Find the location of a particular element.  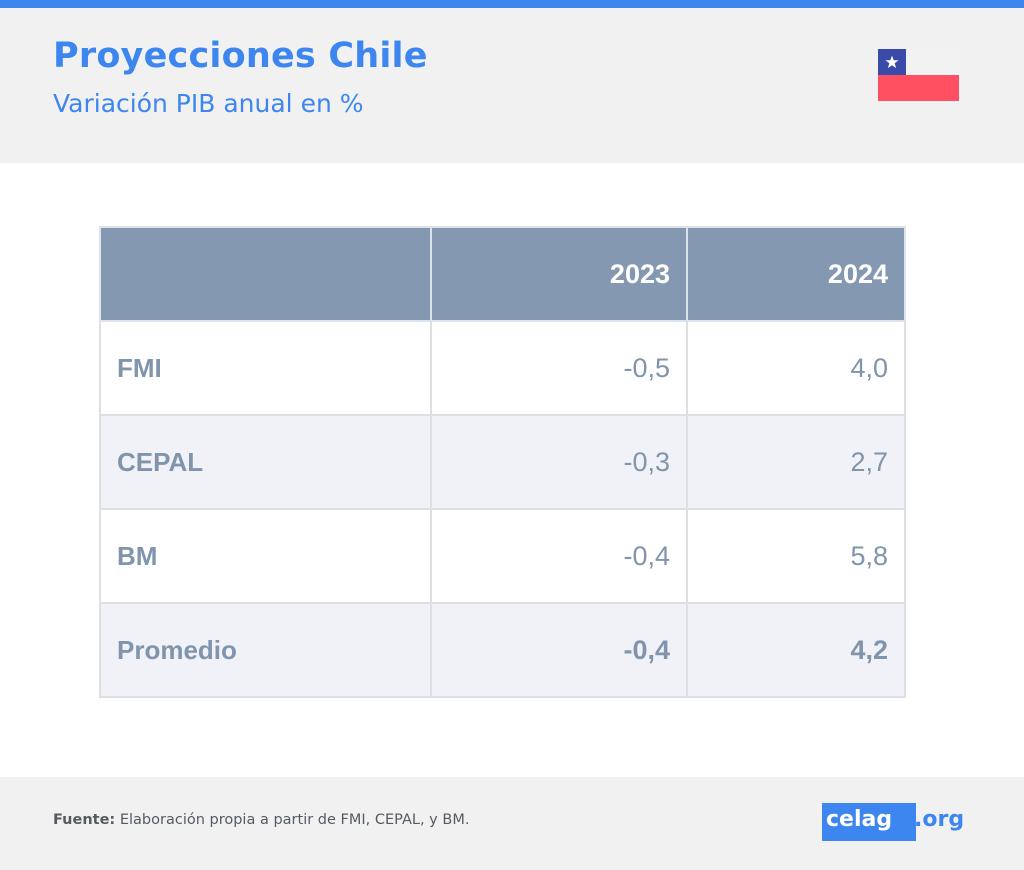

column-header-blank is located at coordinates (265, 274).